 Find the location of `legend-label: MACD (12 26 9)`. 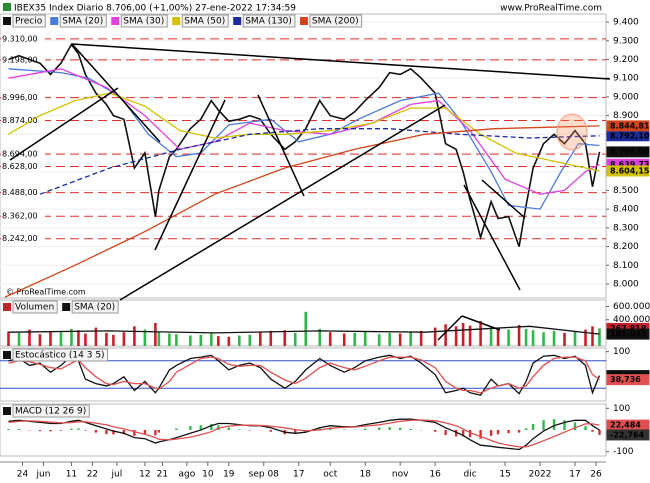

legend-label: MACD (12 26 9) is located at coordinates (50, 412).